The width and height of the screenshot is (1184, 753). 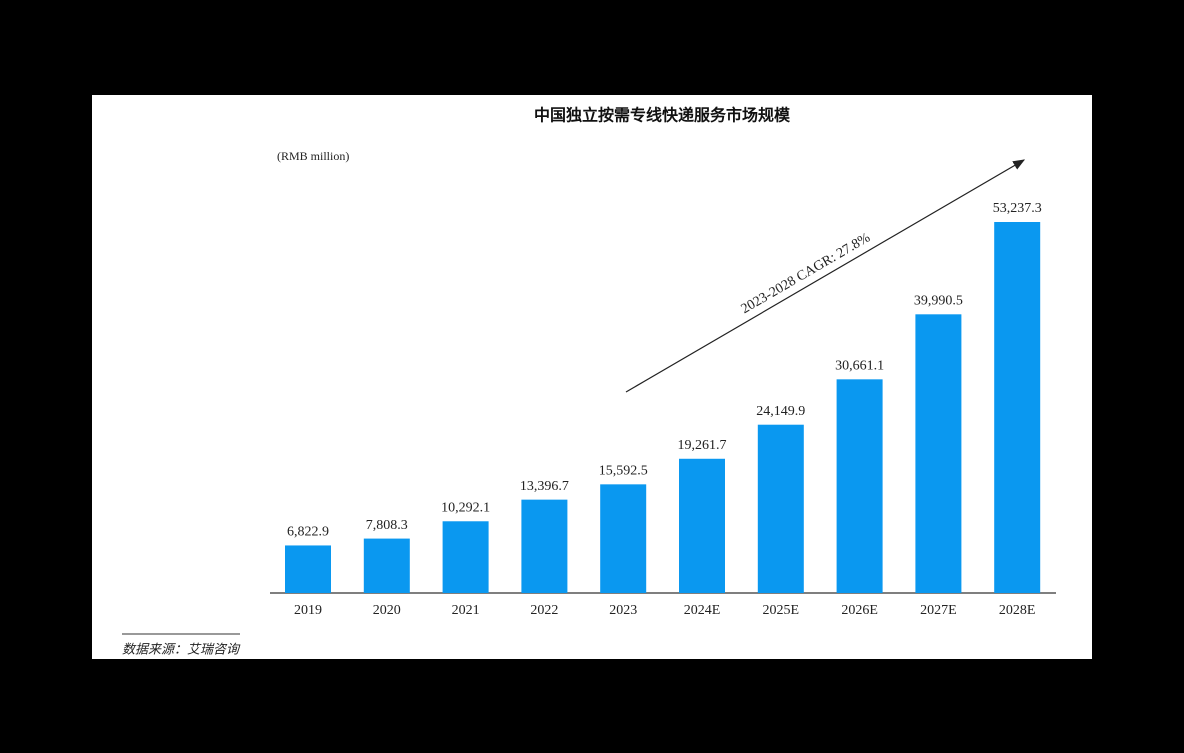 I want to click on value-label: 30,661.1, so click(x=859, y=366).